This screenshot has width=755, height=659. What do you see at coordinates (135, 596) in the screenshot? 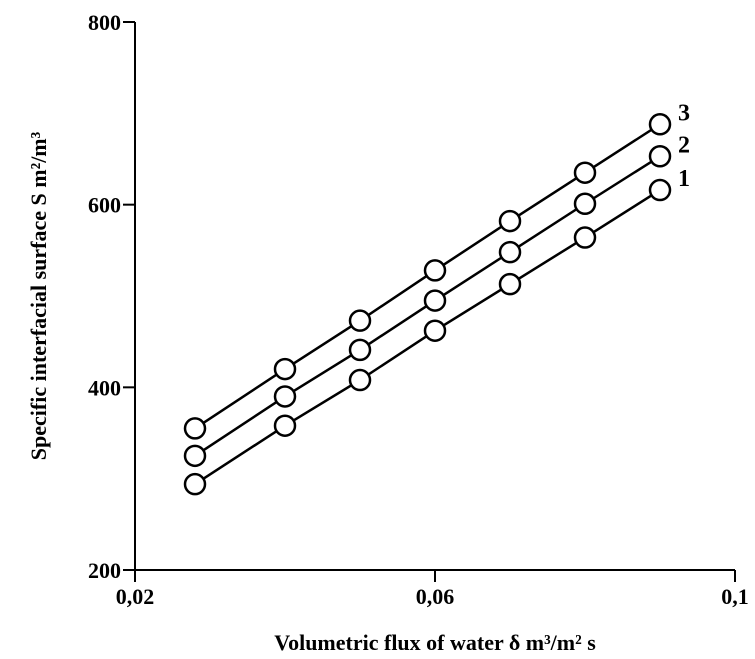
I see `x-tick-label: 0,02` at bounding box center [135, 596].